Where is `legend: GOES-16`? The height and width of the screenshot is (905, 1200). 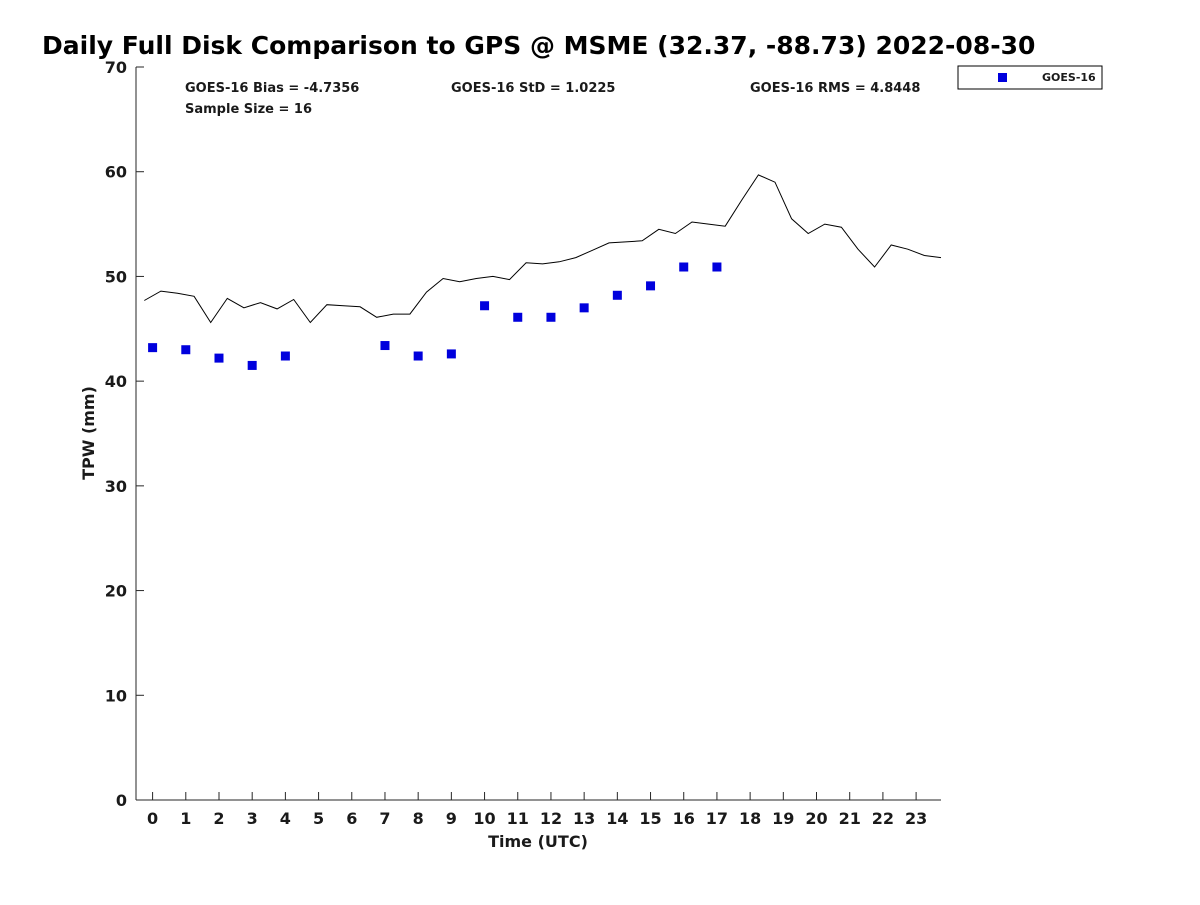
legend: GOES-16 is located at coordinates (1030, 77).